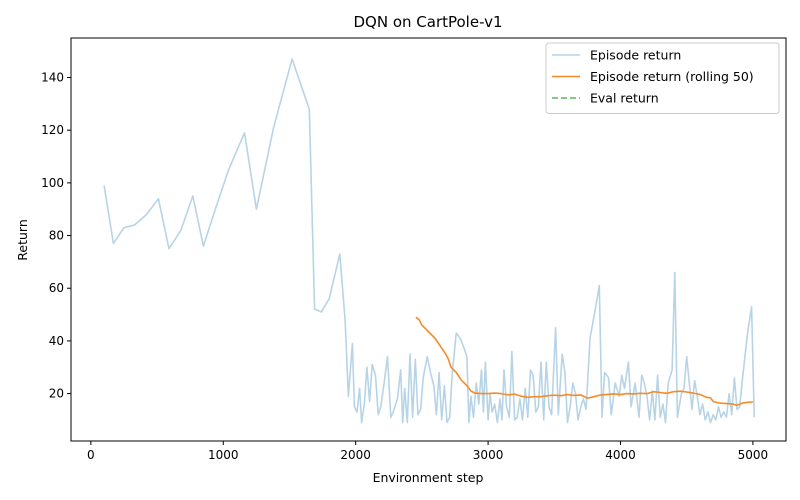  I want to click on y-tick-label: 140, so click(52, 78).